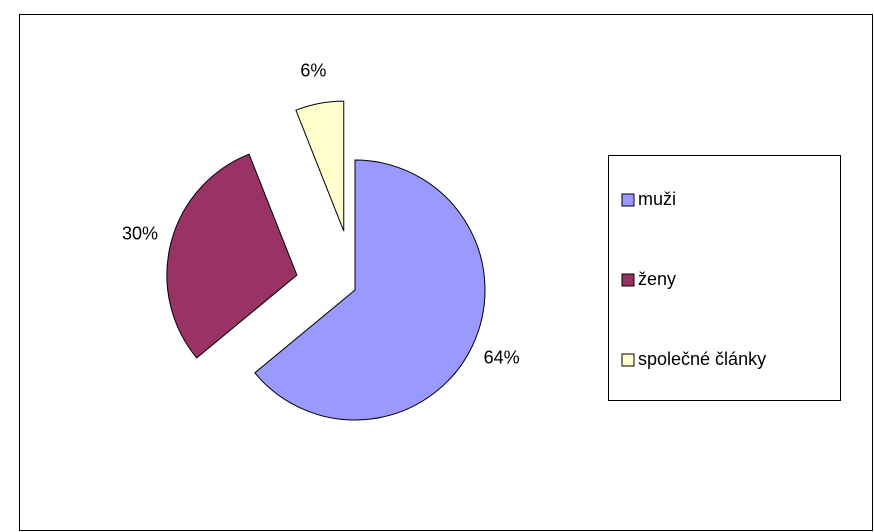 The width and height of the screenshot is (874, 532). Describe the element at coordinates (702, 359) in the screenshot. I see `legend-label: společné články` at that location.